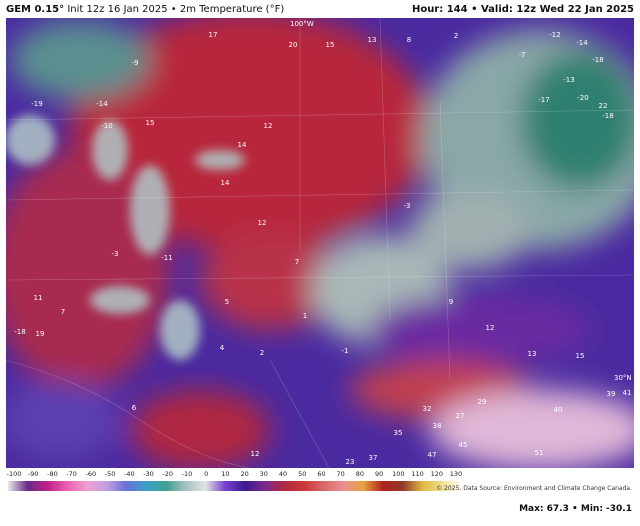  I want to click on map-value: -7, so click(522, 55).